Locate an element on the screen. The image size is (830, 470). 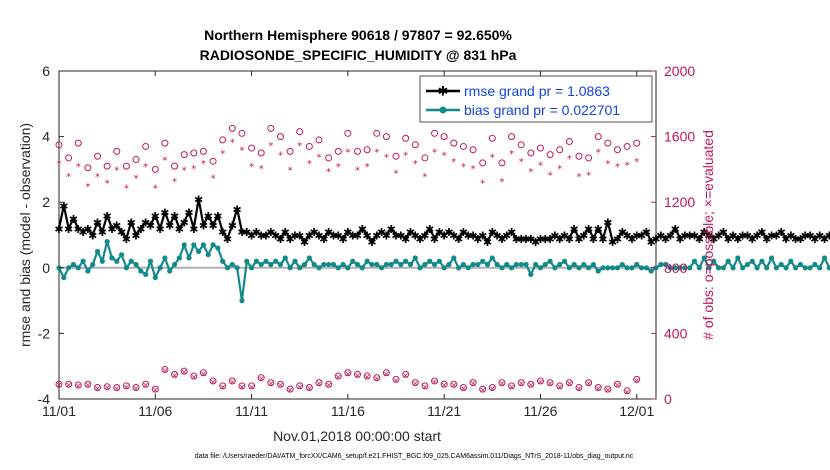
y-tick-label: 6 is located at coordinates (46, 71).